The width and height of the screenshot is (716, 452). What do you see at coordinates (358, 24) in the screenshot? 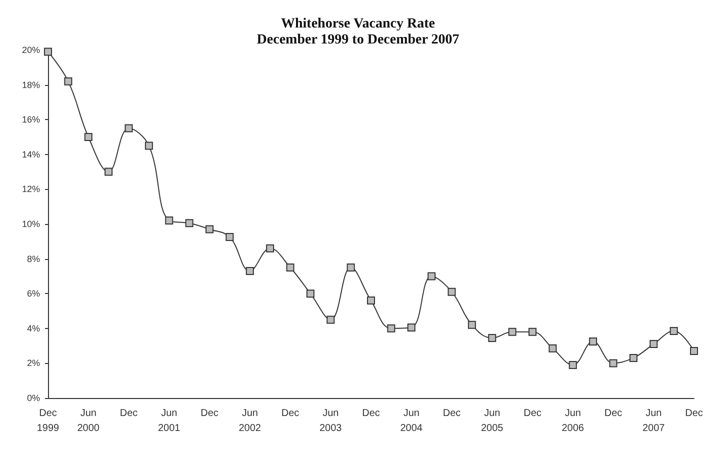
I see `chart-title: Whitehorse Vacancy Rate` at bounding box center [358, 24].